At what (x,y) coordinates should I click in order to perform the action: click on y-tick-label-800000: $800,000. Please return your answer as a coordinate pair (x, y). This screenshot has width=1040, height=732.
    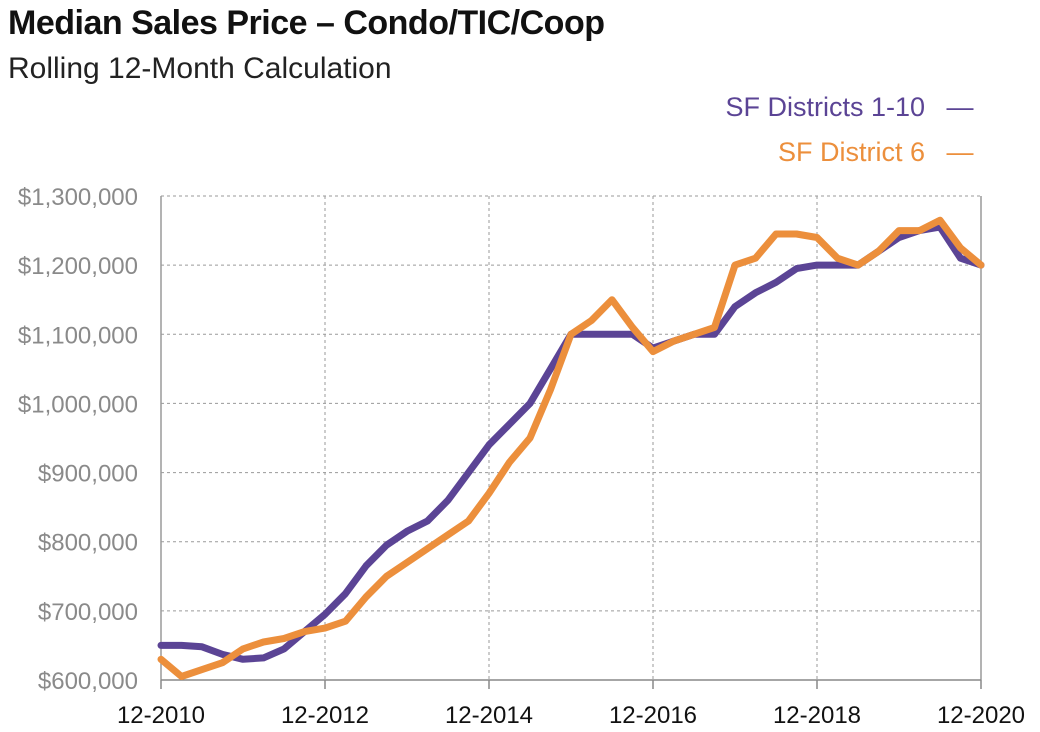
    Looking at the image, I should click on (88, 543).